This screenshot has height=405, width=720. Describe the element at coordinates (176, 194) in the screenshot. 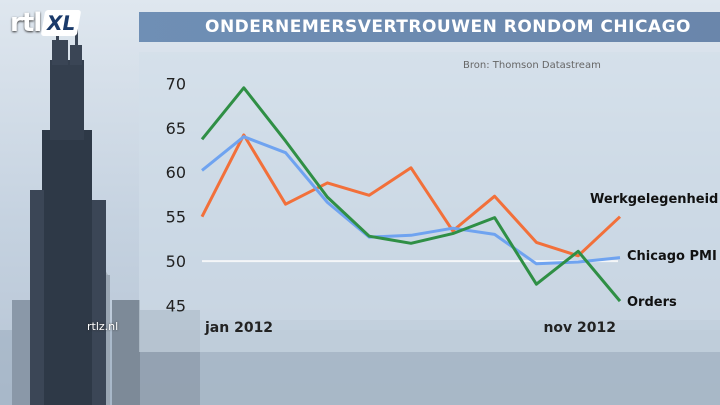

I see `y-axis-ticks: 45 50 55 60 65 70` at that location.